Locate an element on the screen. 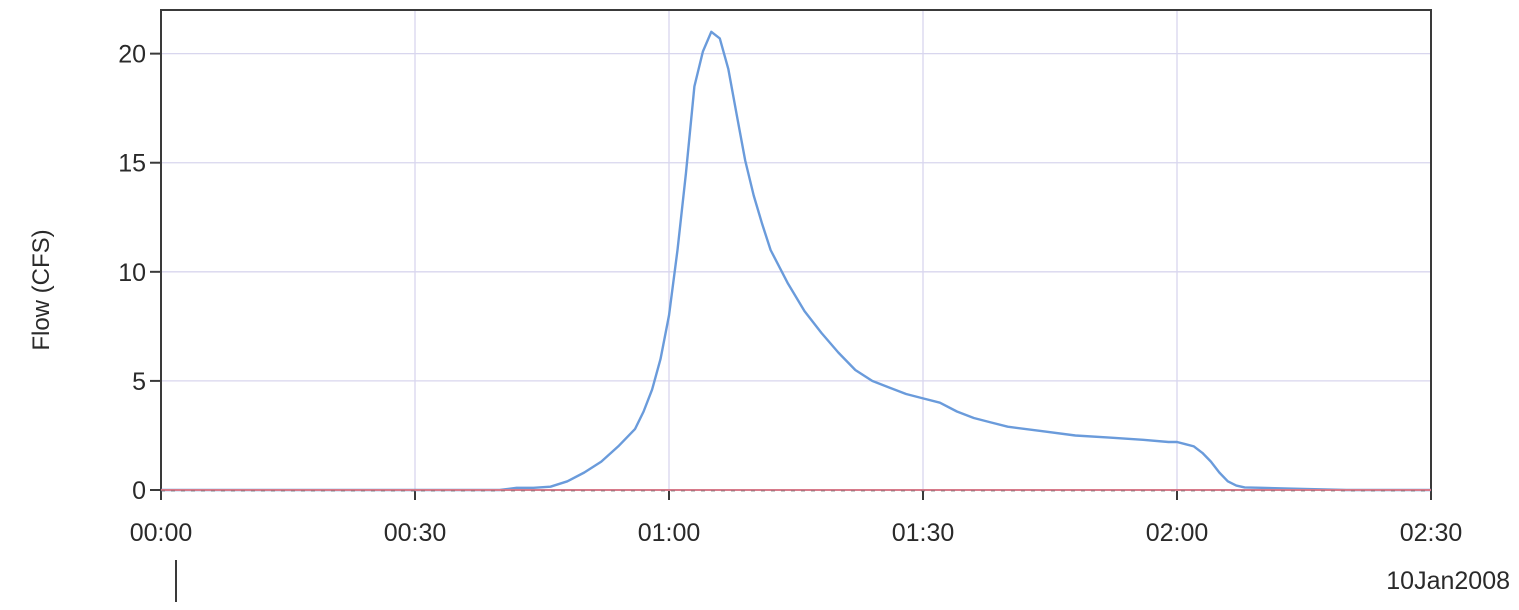 The width and height of the screenshot is (1519, 610). y-axis-label: Flow (CFS) is located at coordinates (41, 289).